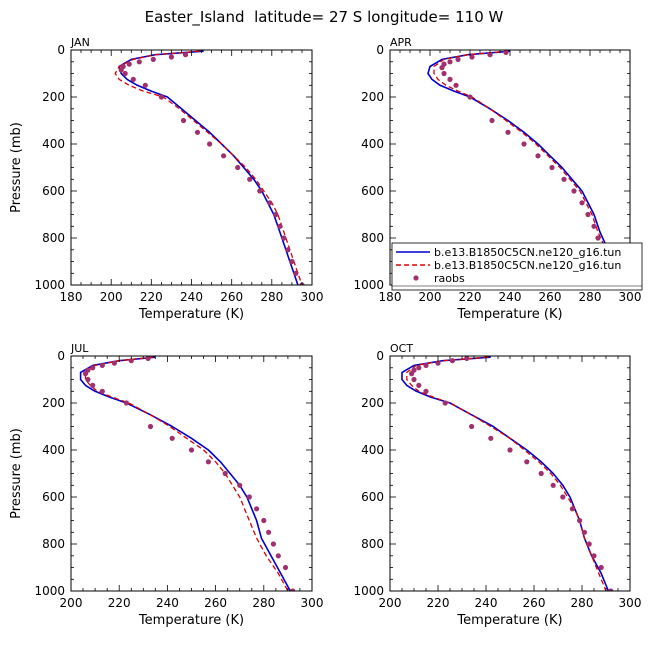 The image size is (648, 648). Describe the element at coordinates (71, 603) in the screenshot. I see `x-tick-label: 200` at that location.